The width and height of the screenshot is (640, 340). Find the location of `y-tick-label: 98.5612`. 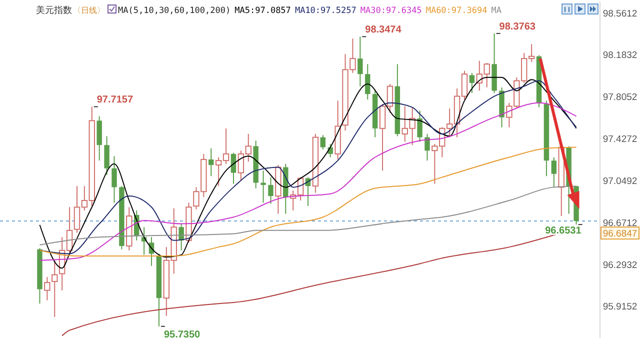

y-tick-label: 98.5612 is located at coordinates (620, 14).